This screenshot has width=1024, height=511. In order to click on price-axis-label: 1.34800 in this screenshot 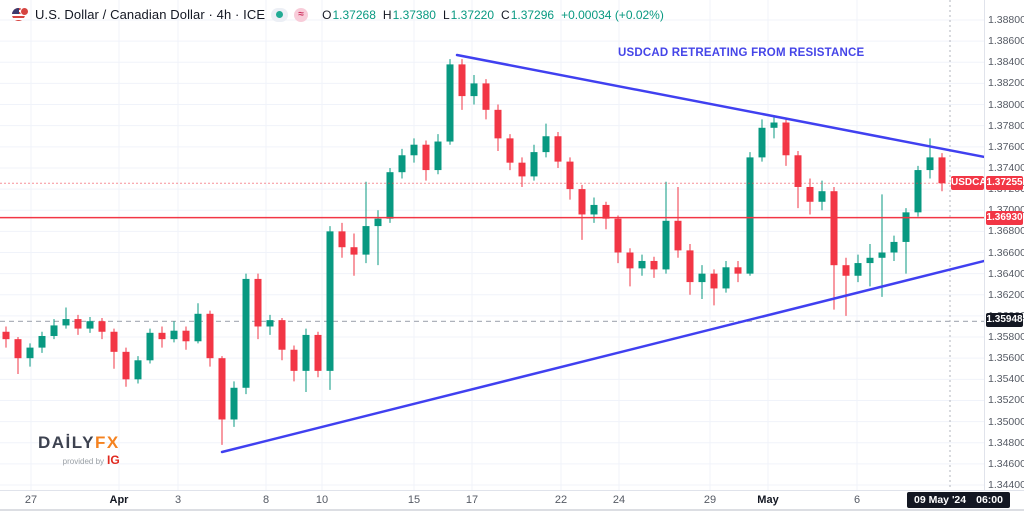, I will do `click(1006, 442)`.